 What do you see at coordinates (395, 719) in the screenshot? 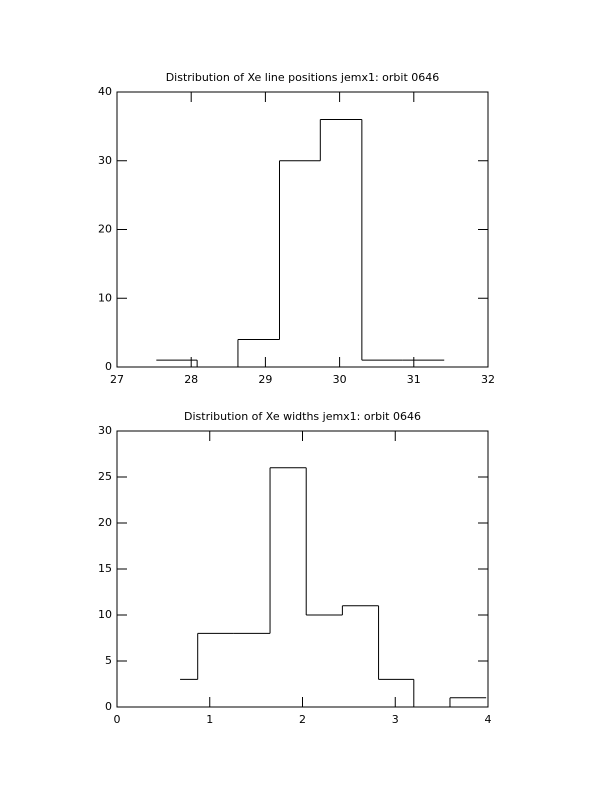
I see `x-tick-label: 3` at bounding box center [395, 719].